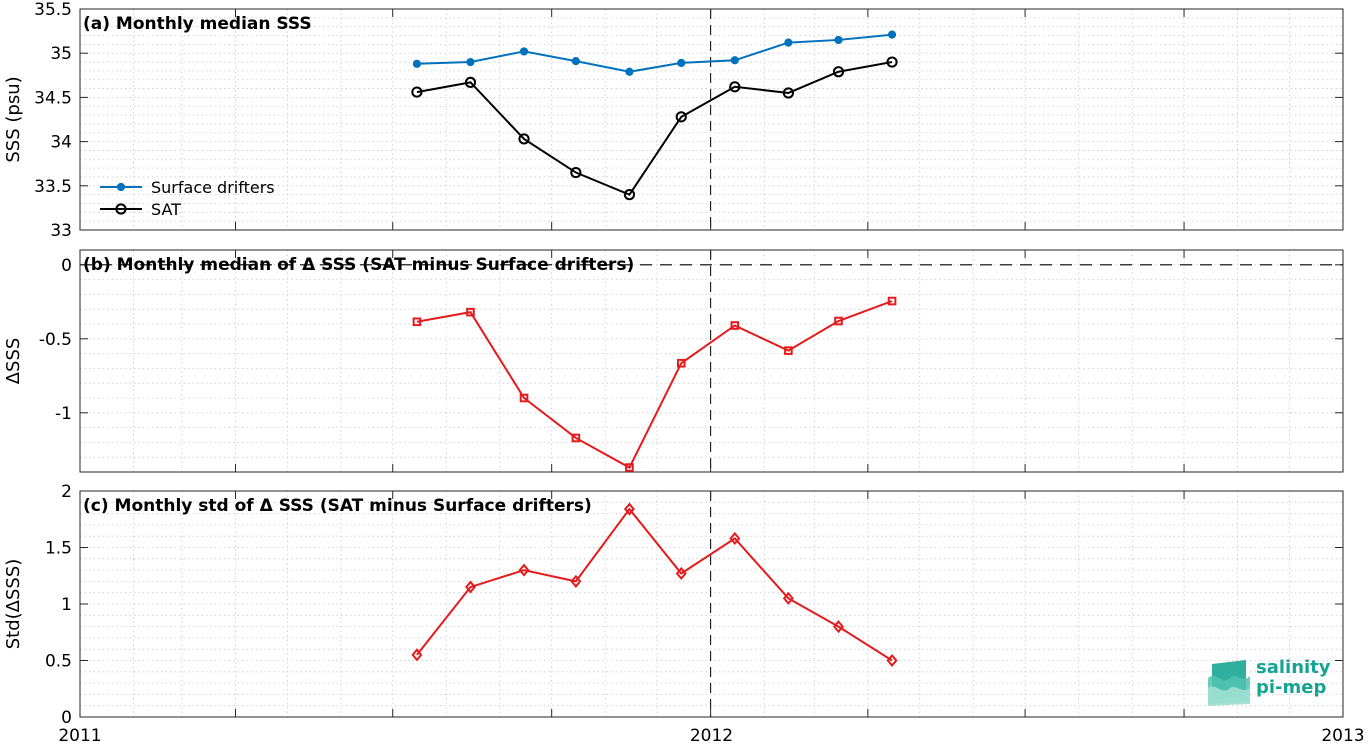 The width and height of the screenshot is (1368, 745). What do you see at coordinates (53, 187) in the screenshot?
I see `y-tick-label: 33.5` at bounding box center [53, 187].